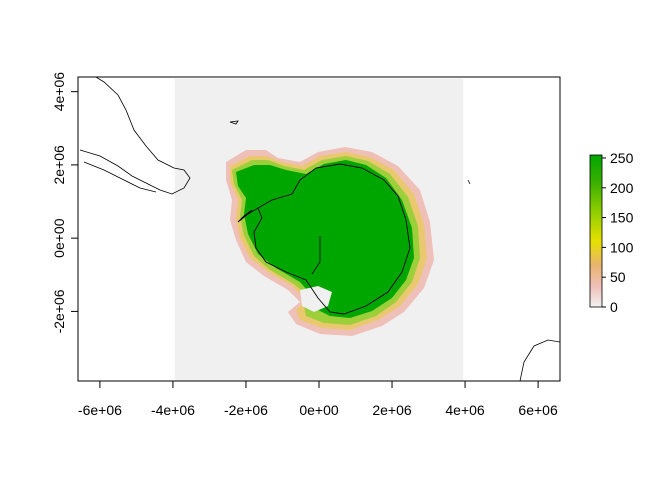 The width and height of the screenshot is (672, 480). I want to click on x-tick-label: -6e+06, so click(100, 410).